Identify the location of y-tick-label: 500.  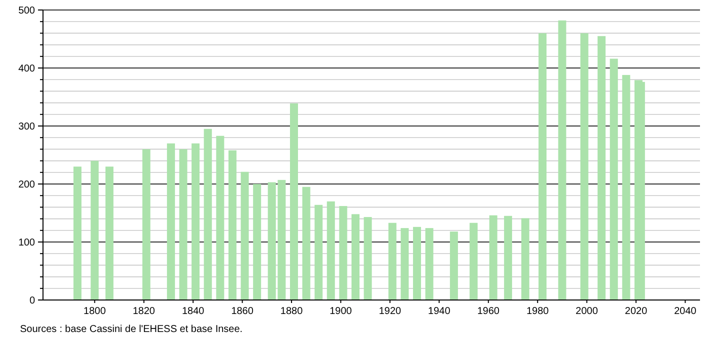
(27, 11).